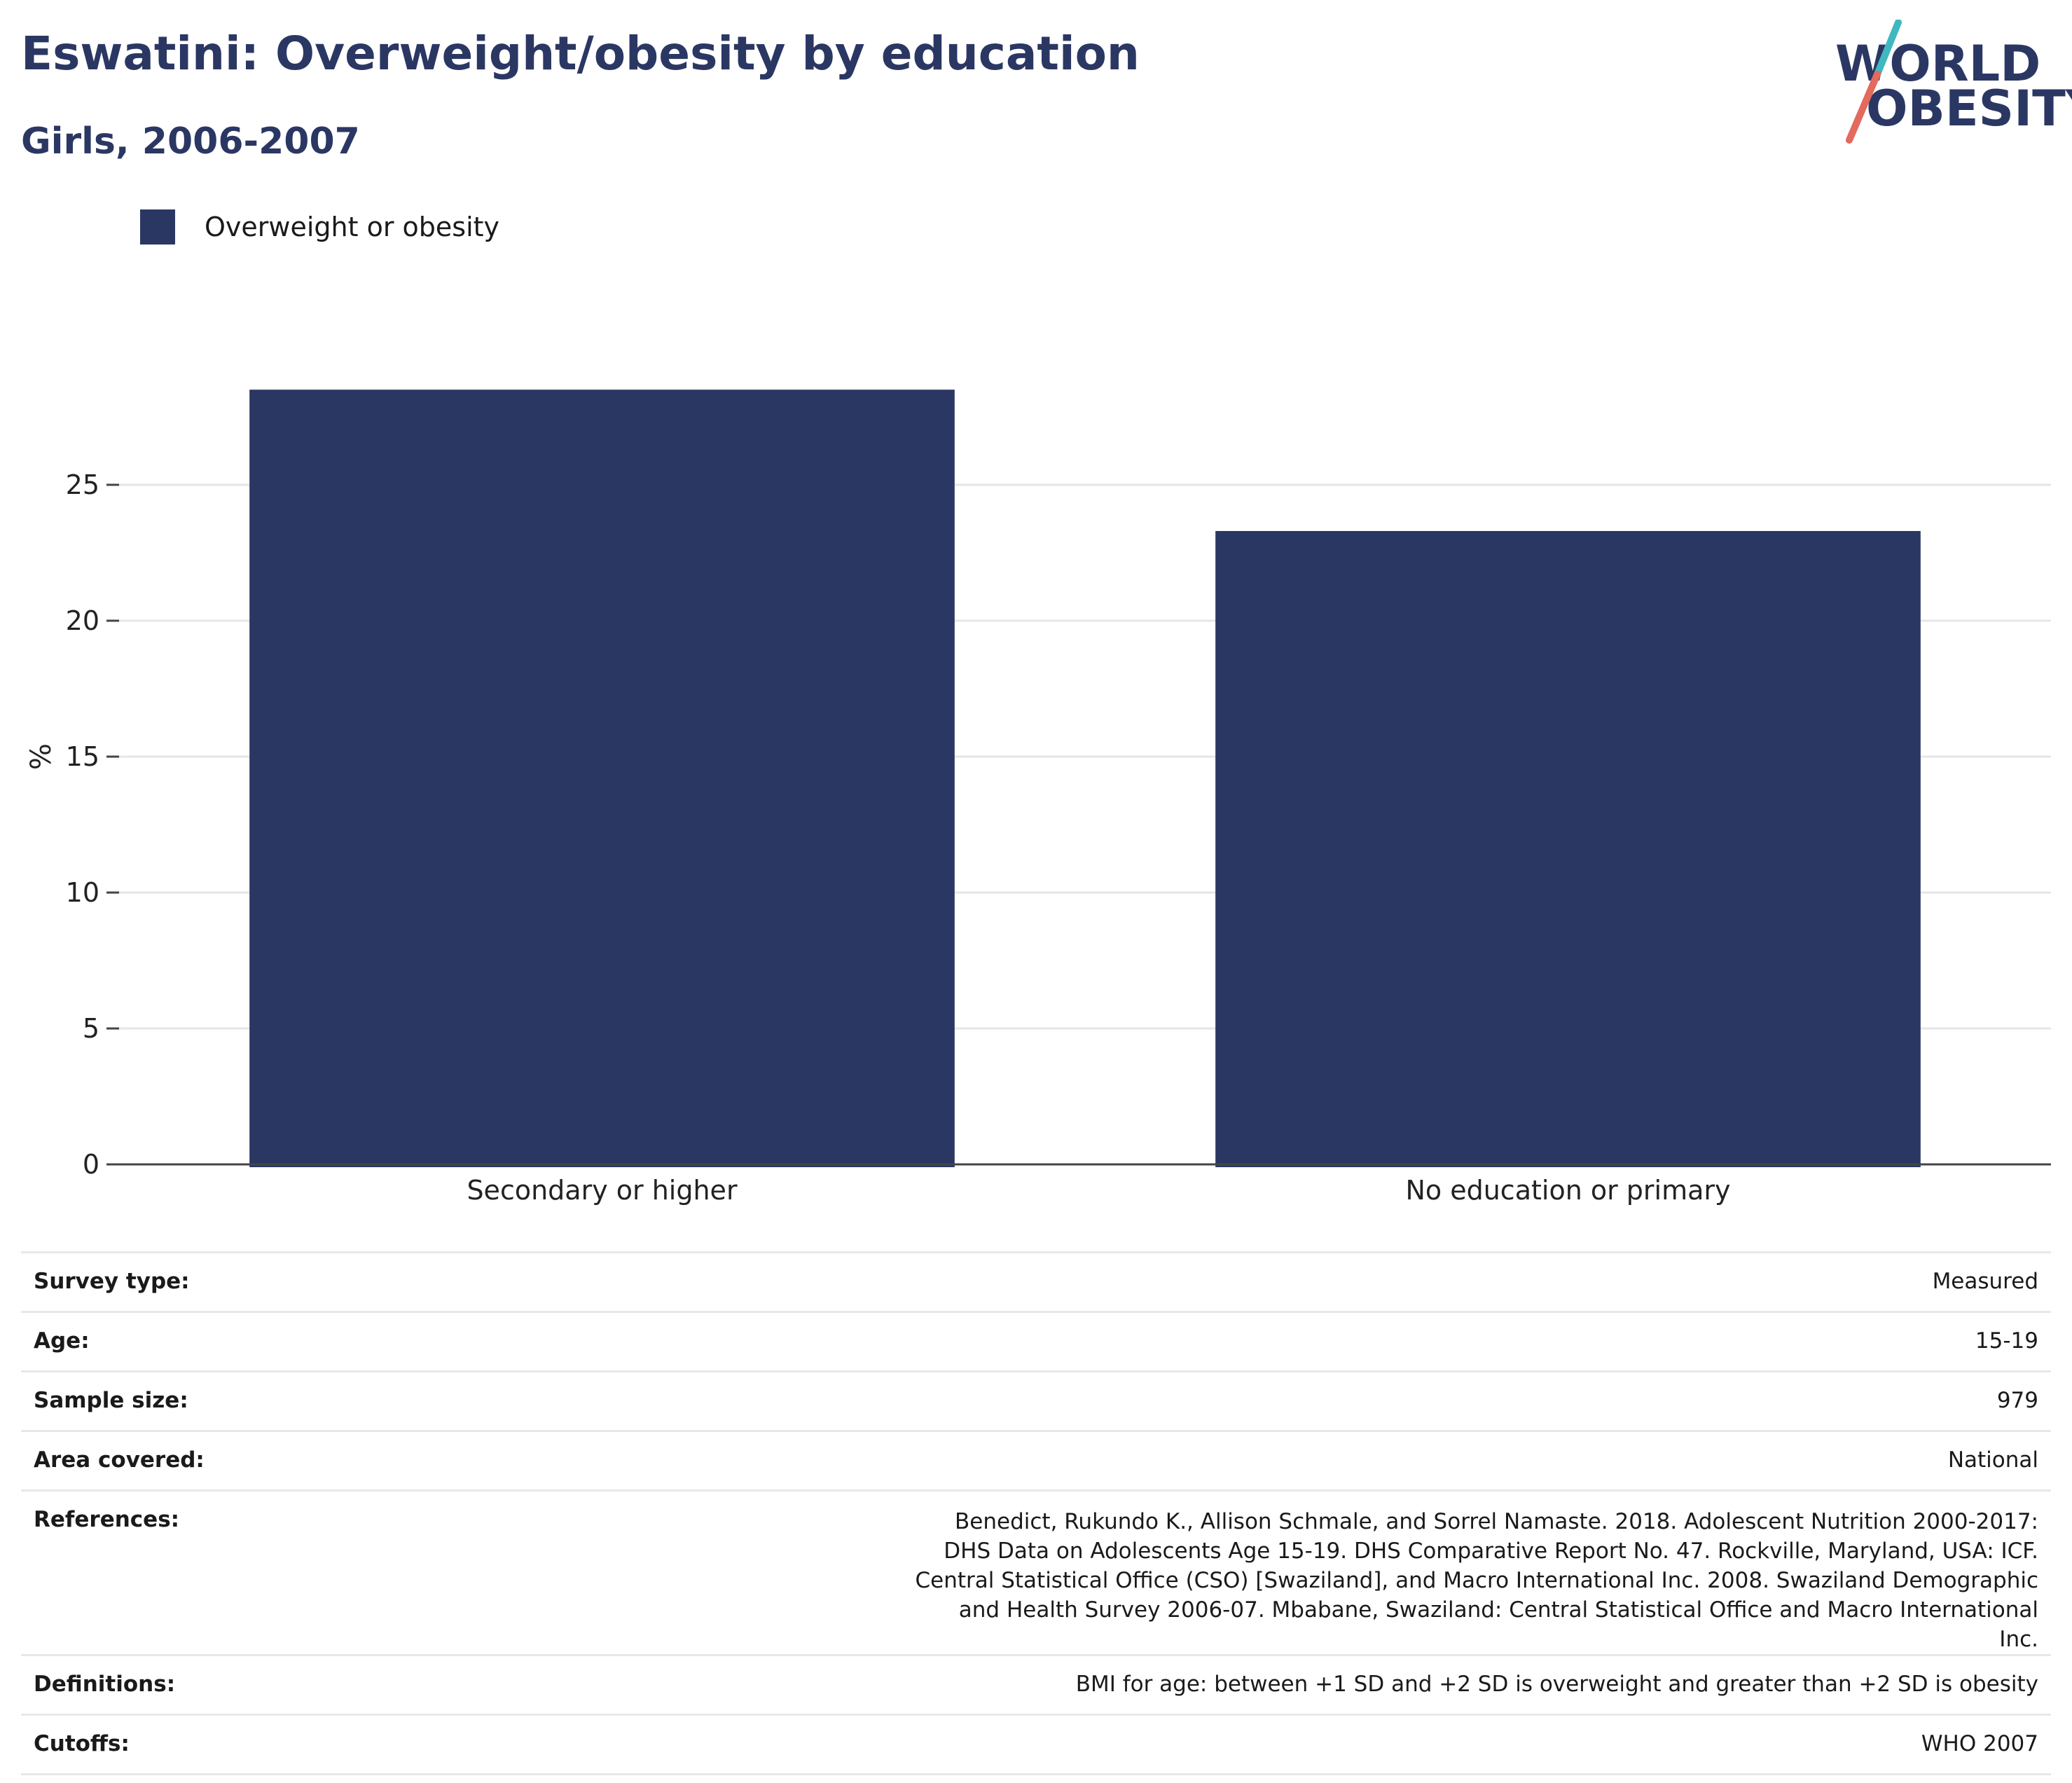 The height and width of the screenshot is (1783, 2072). What do you see at coordinates (158, 227) in the screenshot?
I see `legend-swatch` at bounding box center [158, 227].